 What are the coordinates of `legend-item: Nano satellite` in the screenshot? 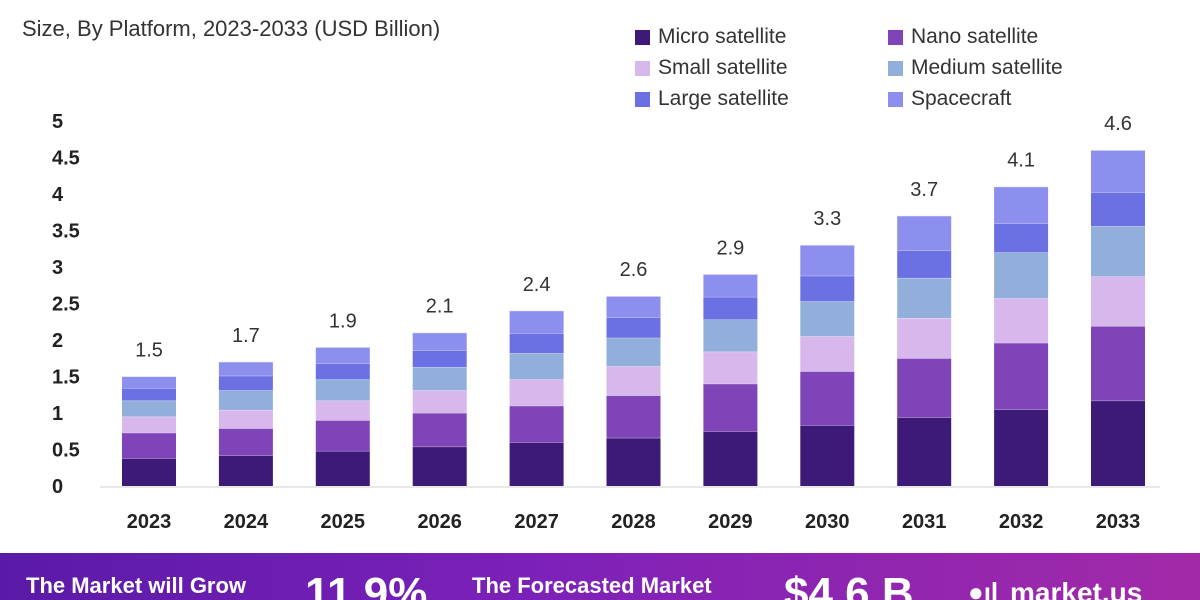 It's located at (998, 37).